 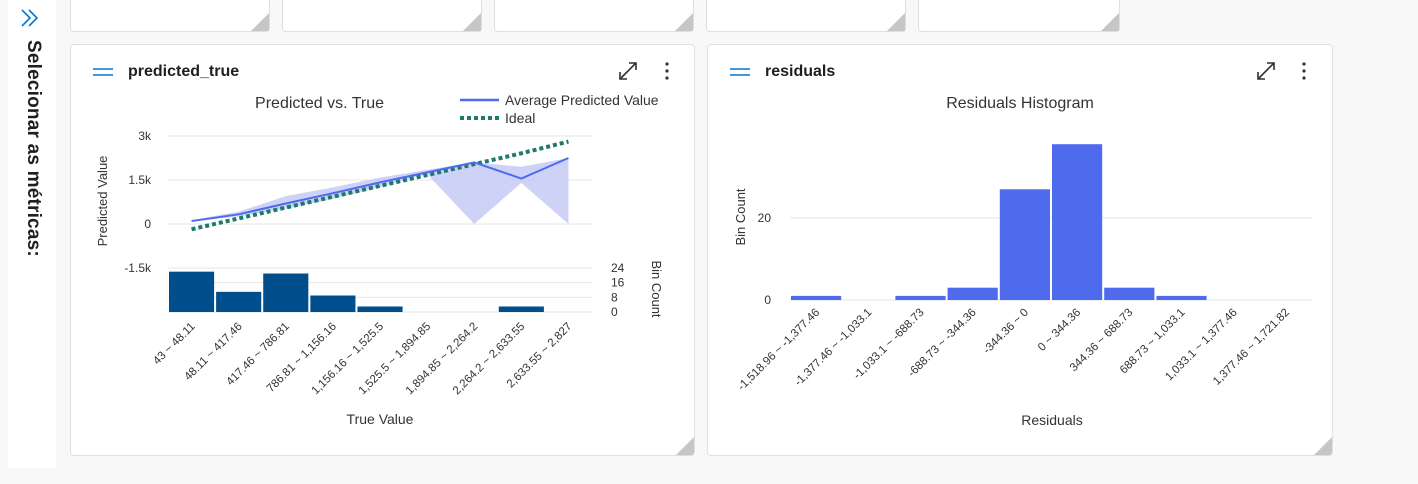 What do you see at coordinates (174, 344) in the screenshot?
I see `x-tick-label: 43 ~ 48.11` at bounding box center [174, 344].